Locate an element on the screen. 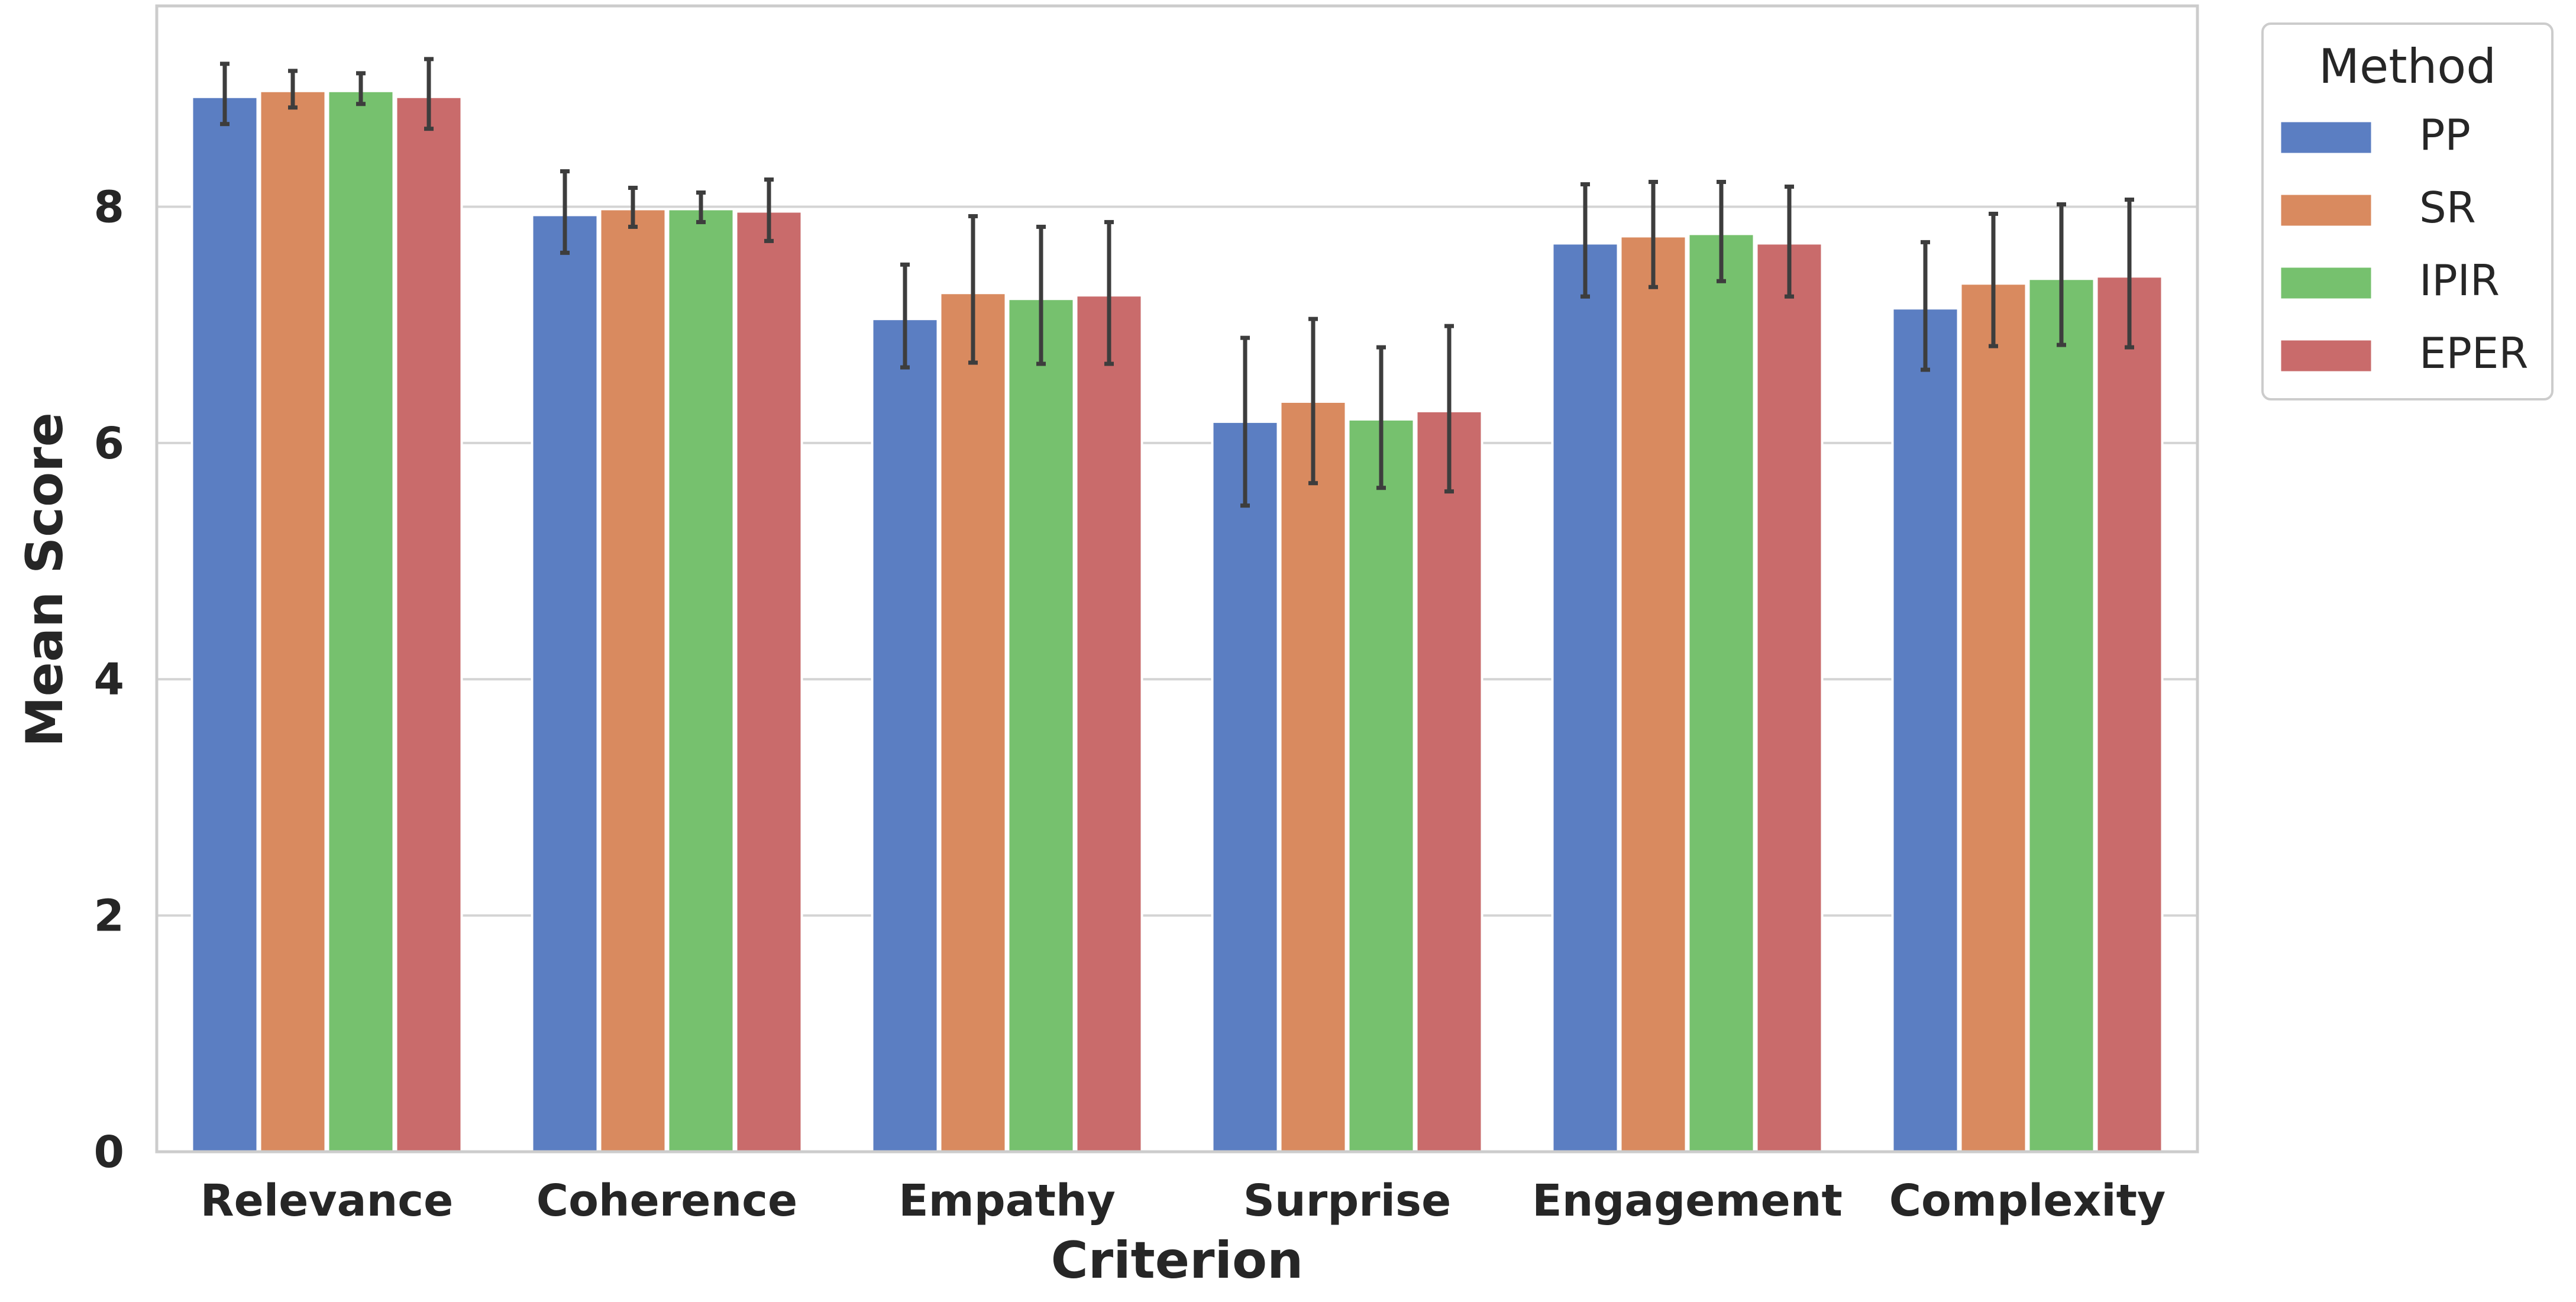  x-tick-label-relevance: Relevance is located at coordinates (327, 1200).